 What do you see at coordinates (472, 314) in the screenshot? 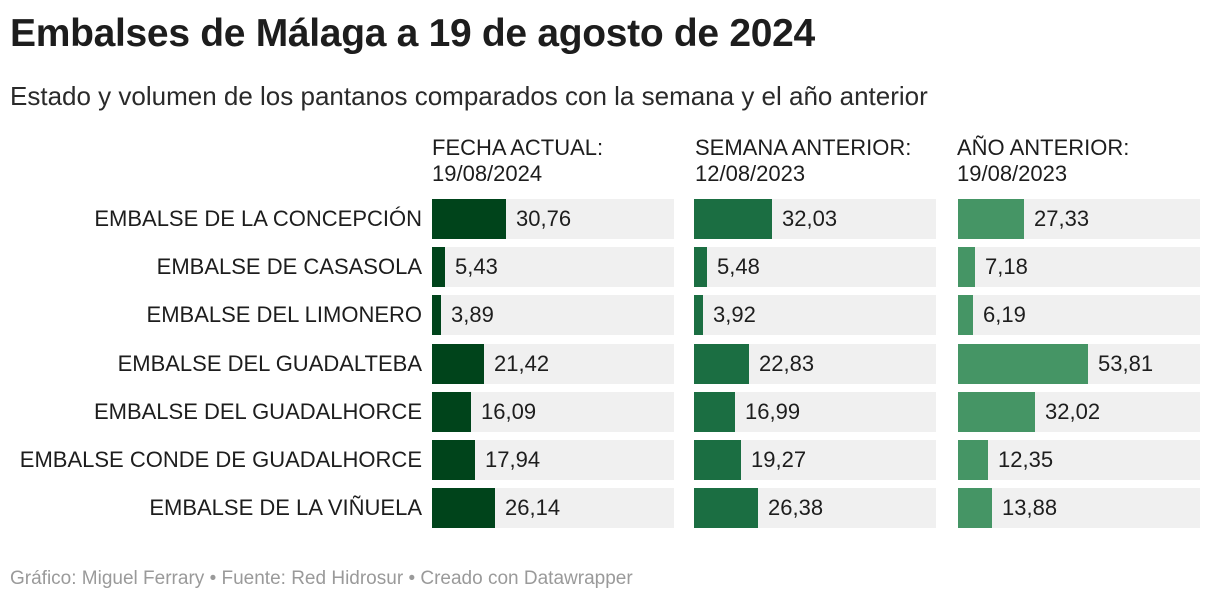
I see `value-label: 3,89` at bounding box center [472, 314].